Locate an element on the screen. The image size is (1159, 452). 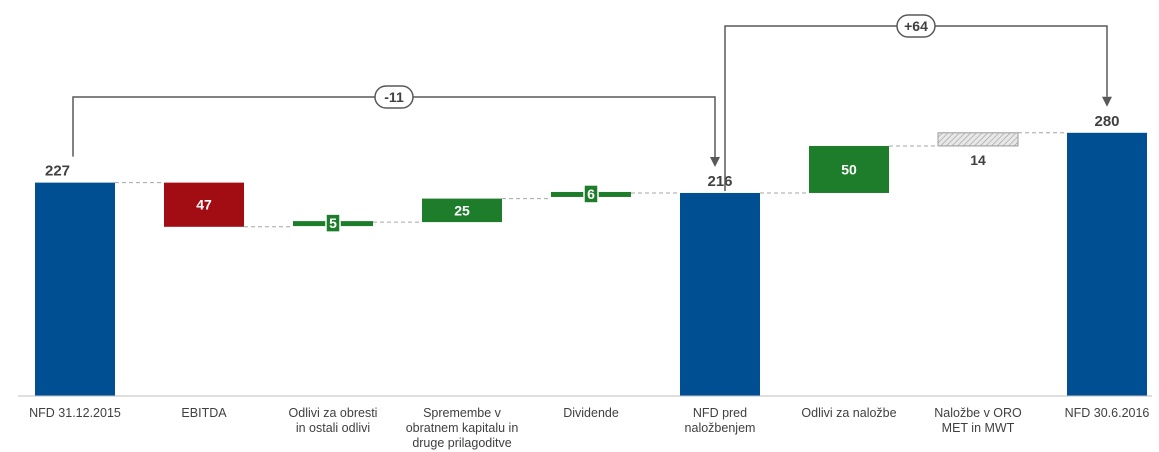
data-label: 227 is located at coordinates (57, 171).